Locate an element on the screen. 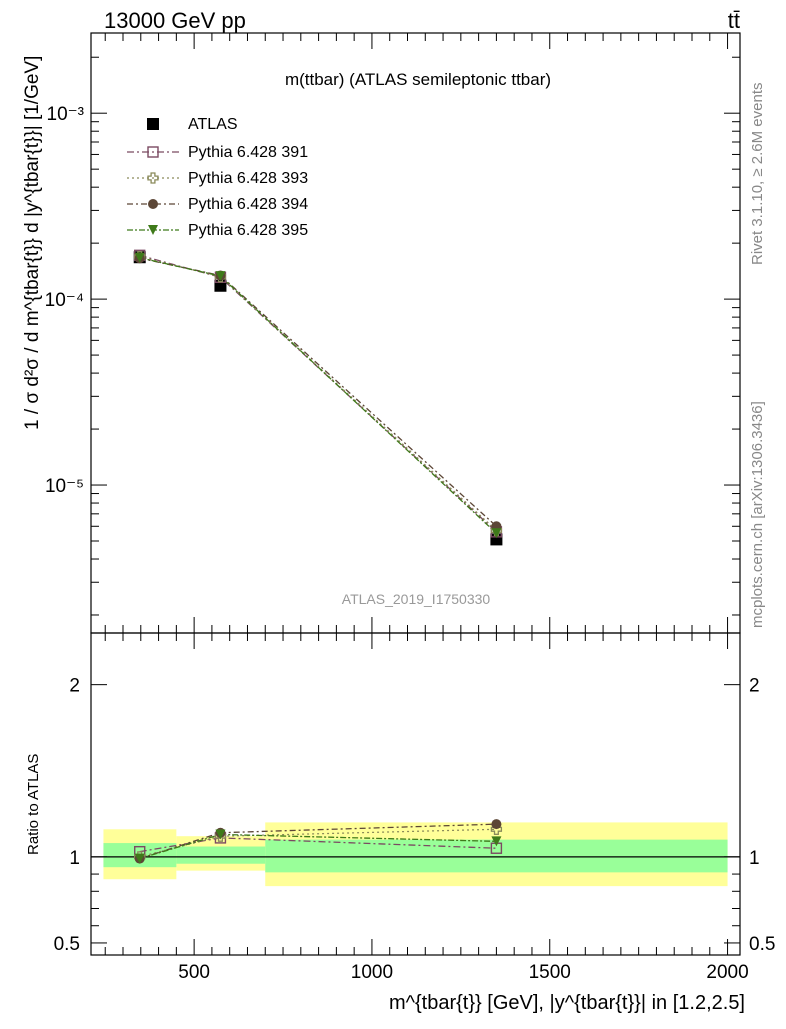 The image size is (786, 1029). main-y-tick-label-1e-4: 10⁻⁴ is located at coordinates (64, 300).